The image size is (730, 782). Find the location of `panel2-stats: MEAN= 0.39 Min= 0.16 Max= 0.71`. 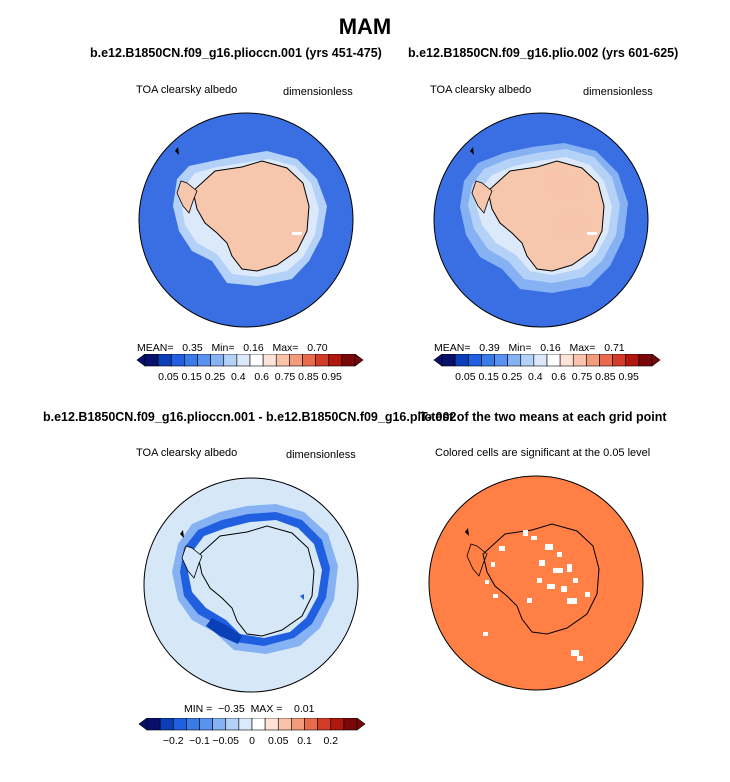

panel2-stats: MEAN= 0.39 Min= 0.16 Max= 0.71 is located at coordinates (529, 348).